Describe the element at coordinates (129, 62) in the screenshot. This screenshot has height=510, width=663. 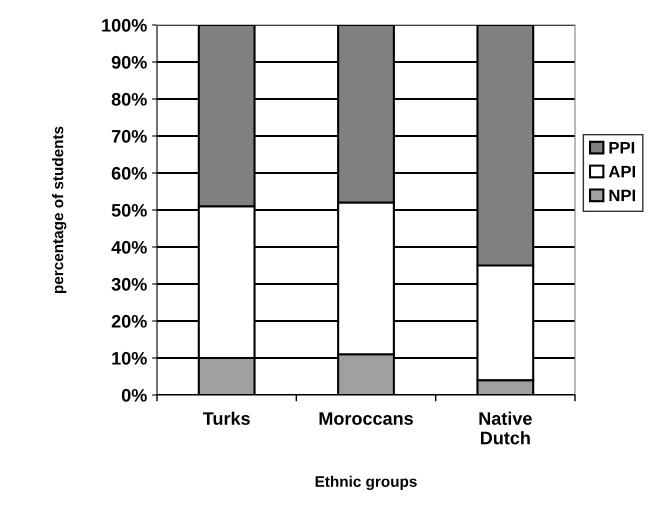
I see `y-tick-label: 90%` at that location.